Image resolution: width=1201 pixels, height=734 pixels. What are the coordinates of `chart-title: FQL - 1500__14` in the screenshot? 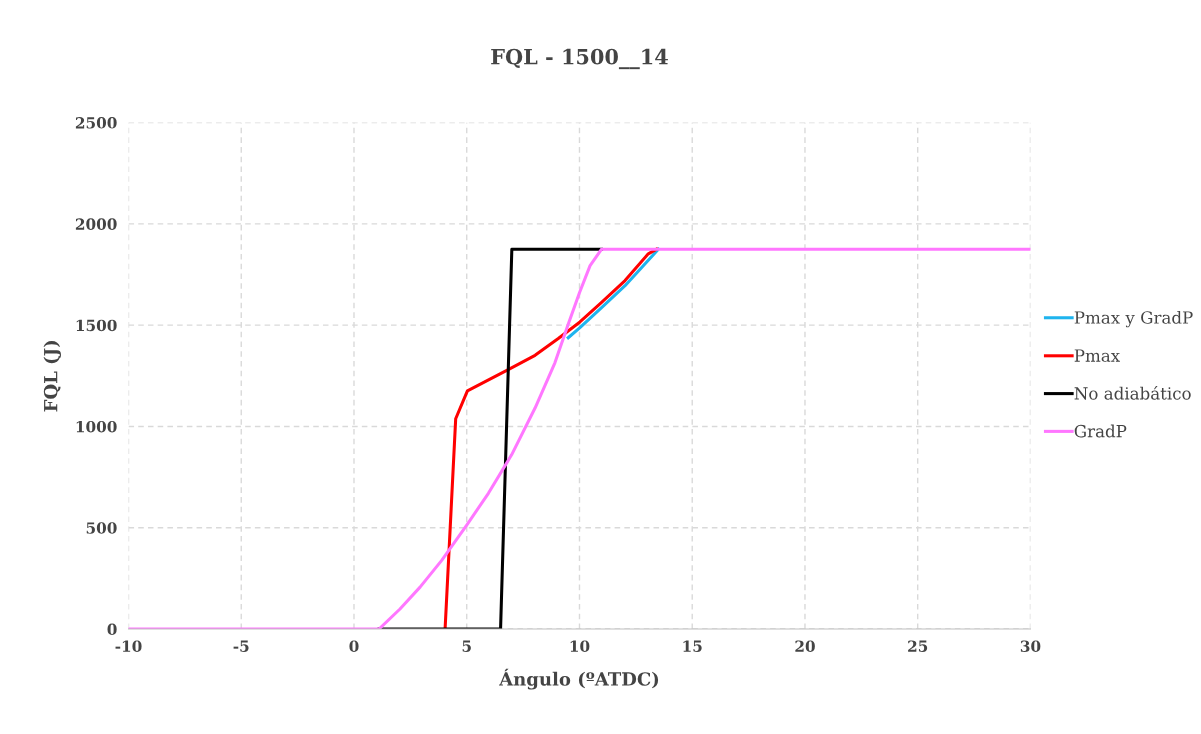 It's located at (579, 59).